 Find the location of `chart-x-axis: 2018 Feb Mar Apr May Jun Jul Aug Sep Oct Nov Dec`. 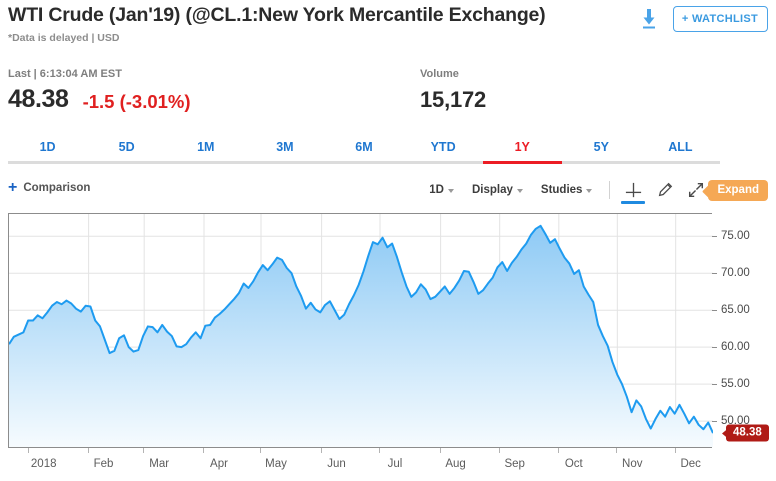

chart-x-axis: 2018 Feb Mar Apr May Jun Jul Aug Sep Oct Nov Dec is located at coordinates (360, 463).